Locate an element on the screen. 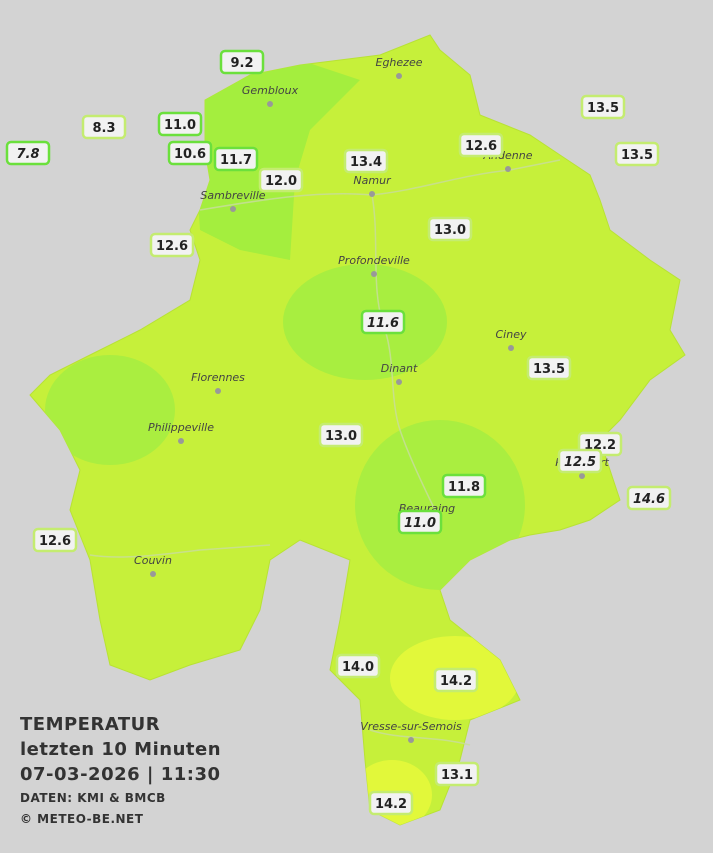 The image size is (713, 853). station: 11.7 is located at coordinates (236, 159).